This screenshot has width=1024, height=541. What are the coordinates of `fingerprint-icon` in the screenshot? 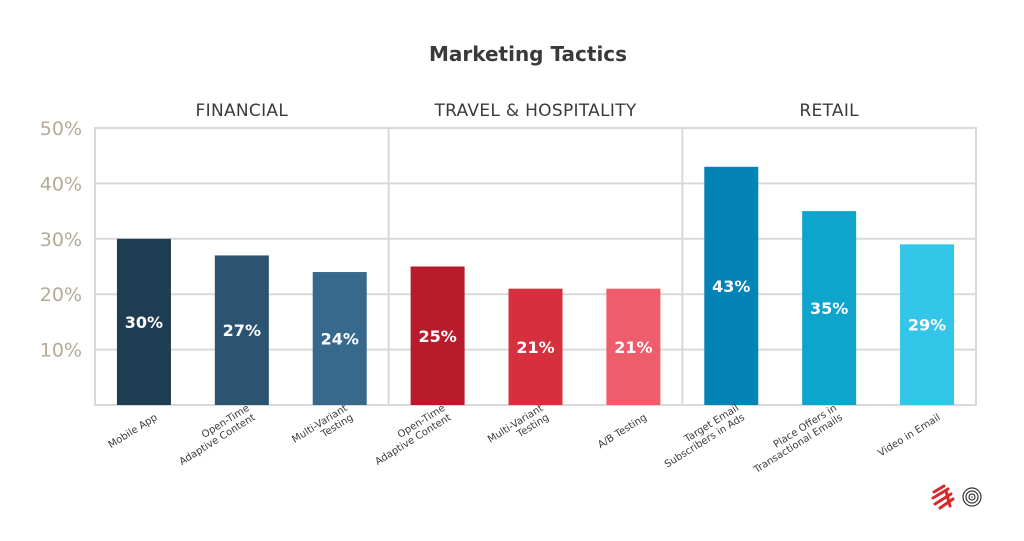 It's located at (972, 497).